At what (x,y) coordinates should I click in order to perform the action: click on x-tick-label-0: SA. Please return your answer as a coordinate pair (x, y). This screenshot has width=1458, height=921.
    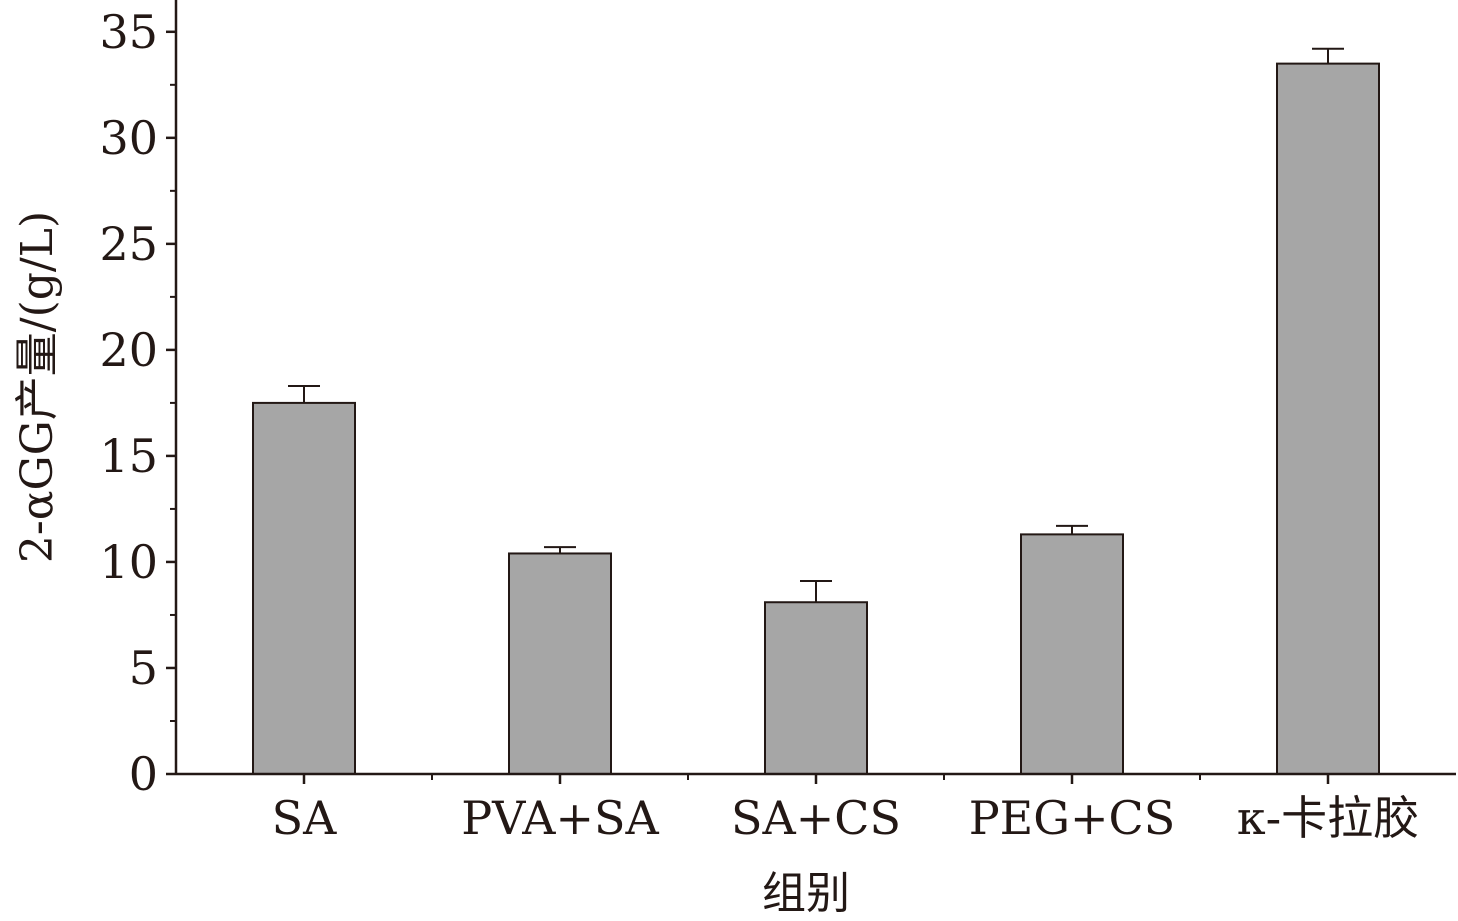
    Looking at the image, I should click on (305, 818).